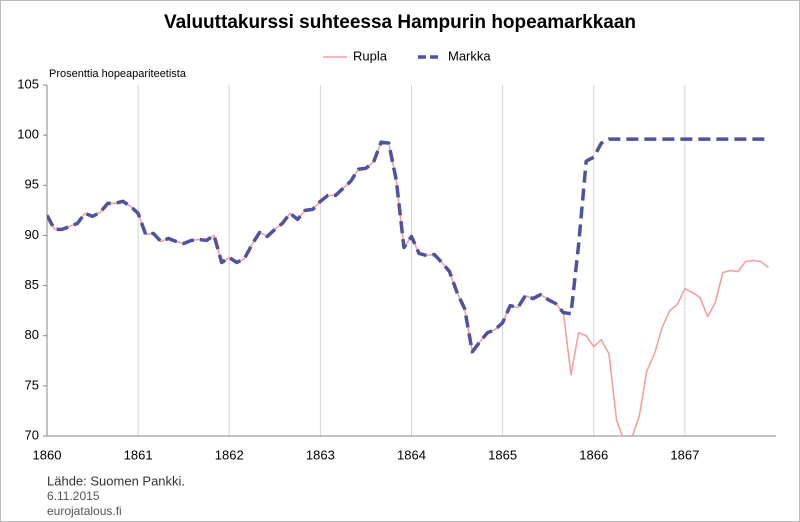 The height and width of the screenshot is (522, 800). I want to click on date: 6.11.2015, so click(73, 496).